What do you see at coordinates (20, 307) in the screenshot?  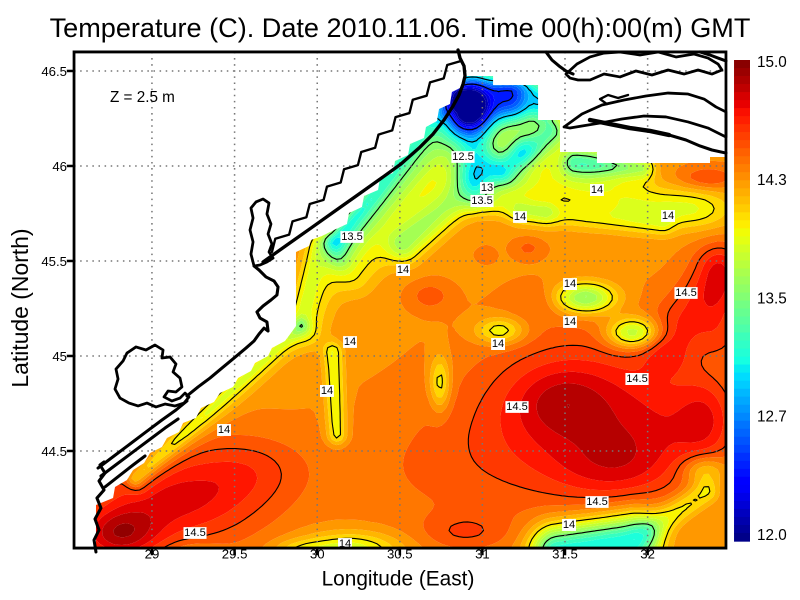 I see `svg-text: Latitude (North)` at bounding box center [20, 307].